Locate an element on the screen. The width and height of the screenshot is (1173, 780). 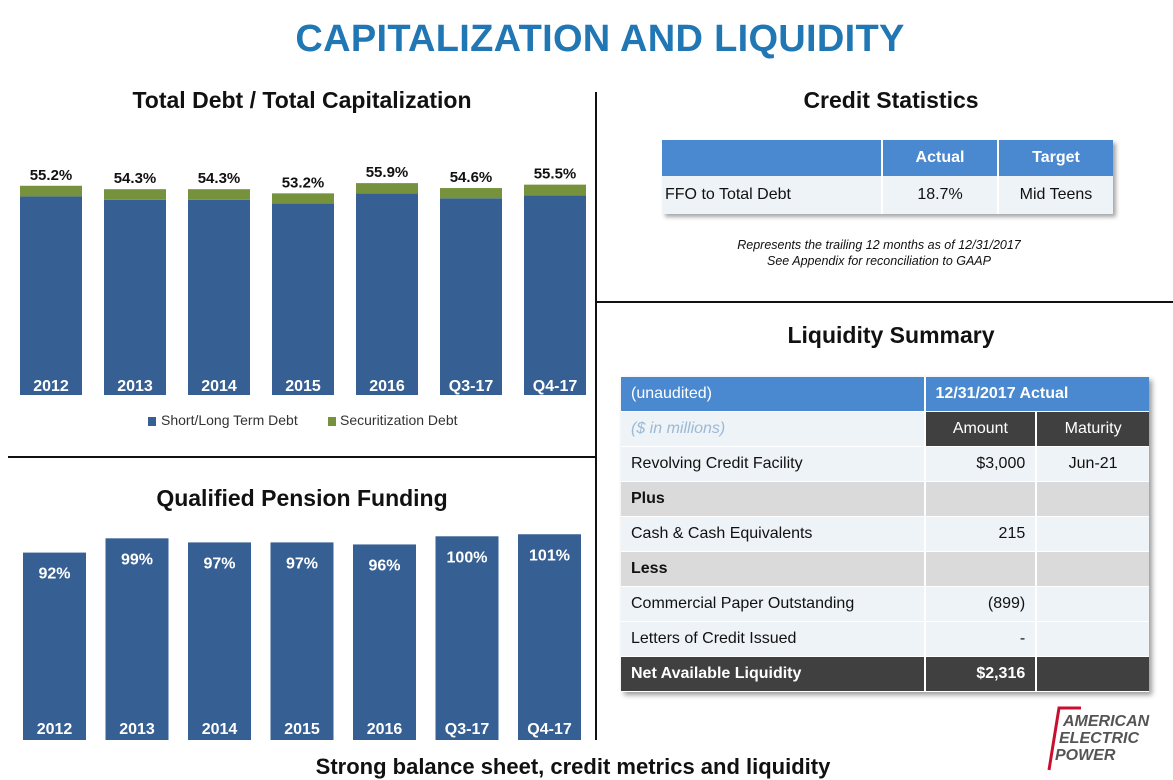
liquidity-units: ($ in millions) is located at coordinates (773, 429).